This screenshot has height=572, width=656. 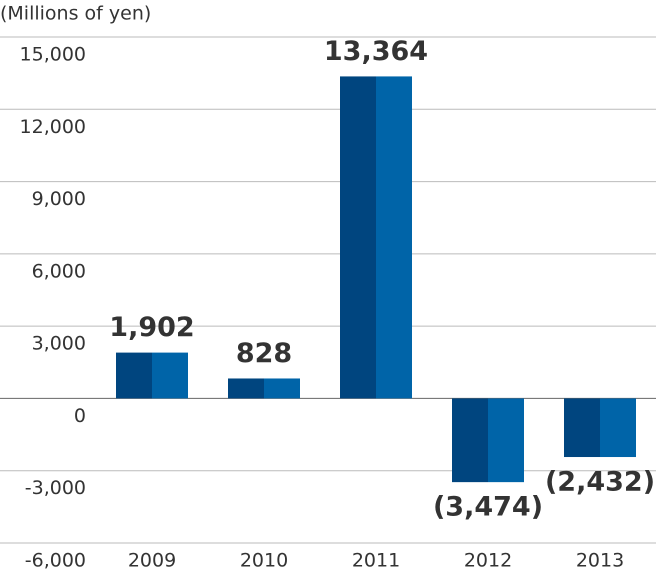 I want to click on value-label: 13,364, so click(x=376, y=51).